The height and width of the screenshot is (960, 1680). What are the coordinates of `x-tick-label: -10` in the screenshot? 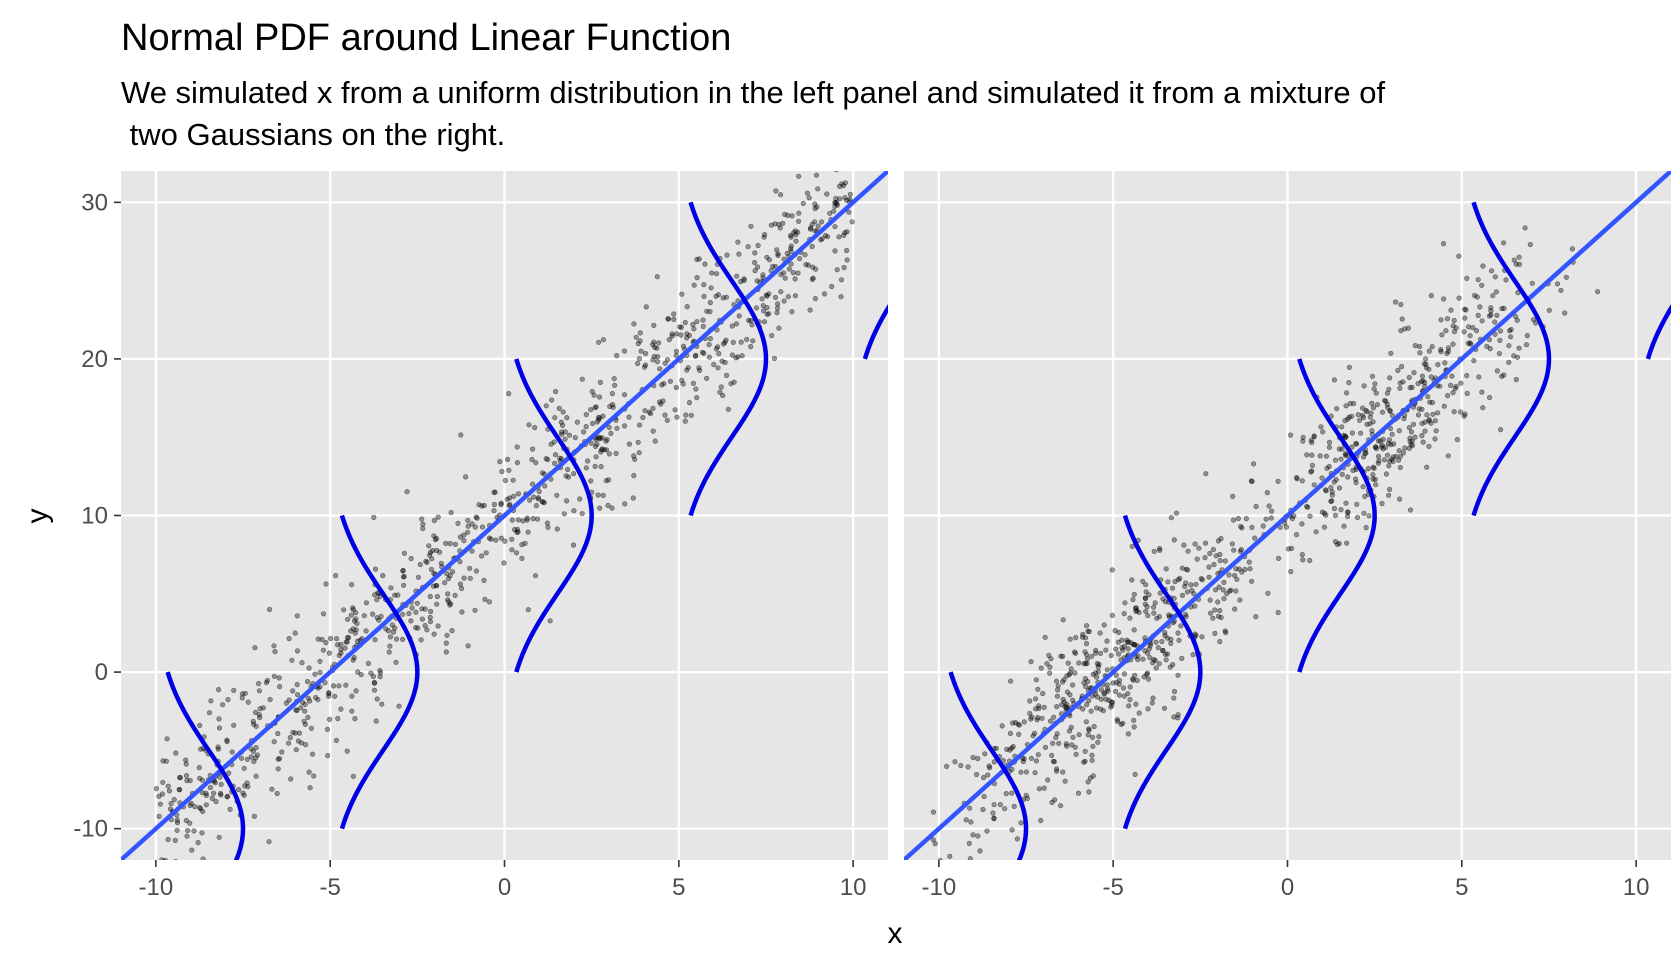 It's located at (156, 887).